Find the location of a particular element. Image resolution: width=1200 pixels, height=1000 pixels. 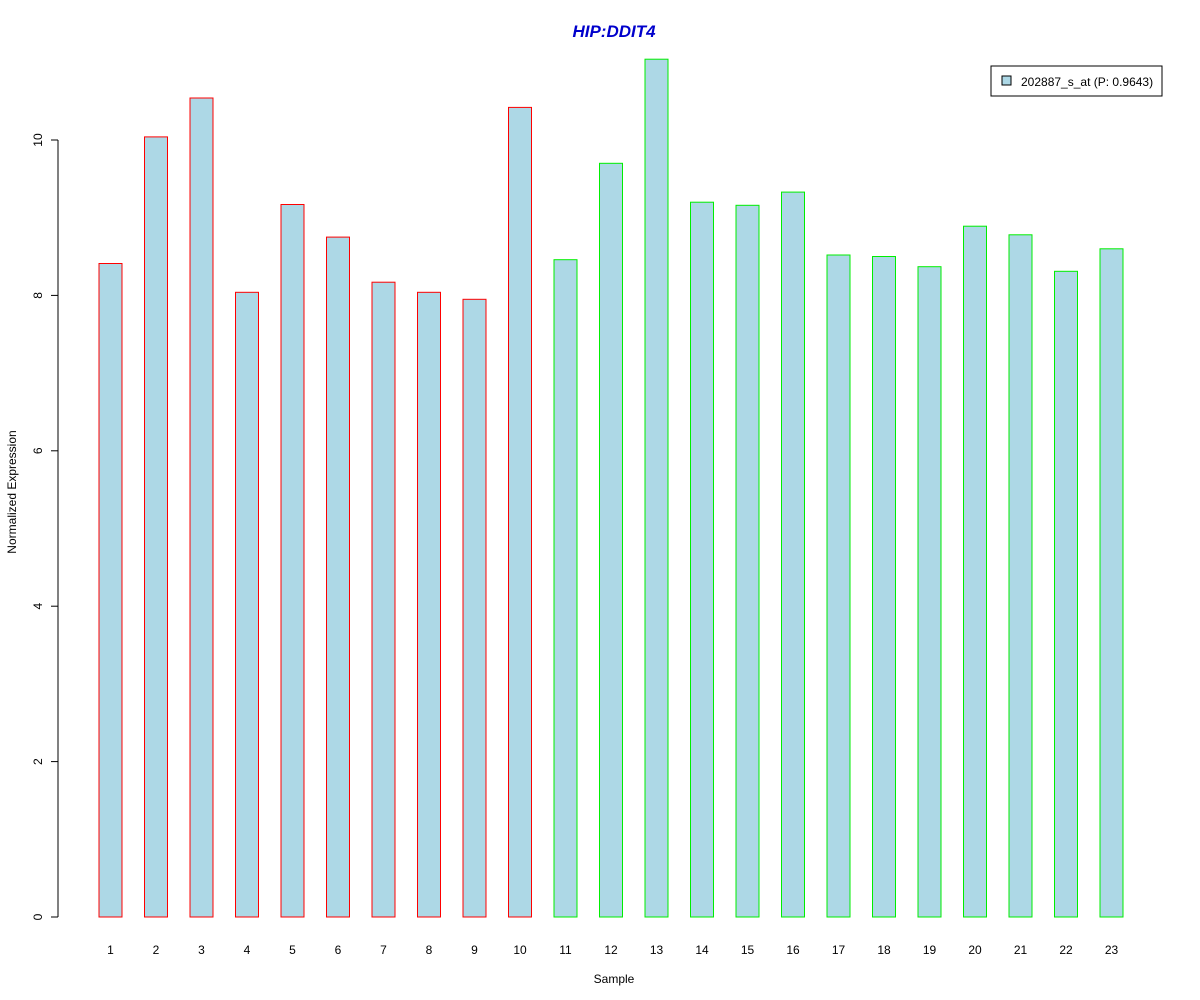

x-tick-label: 22 is located at coordinates (1066, 950).